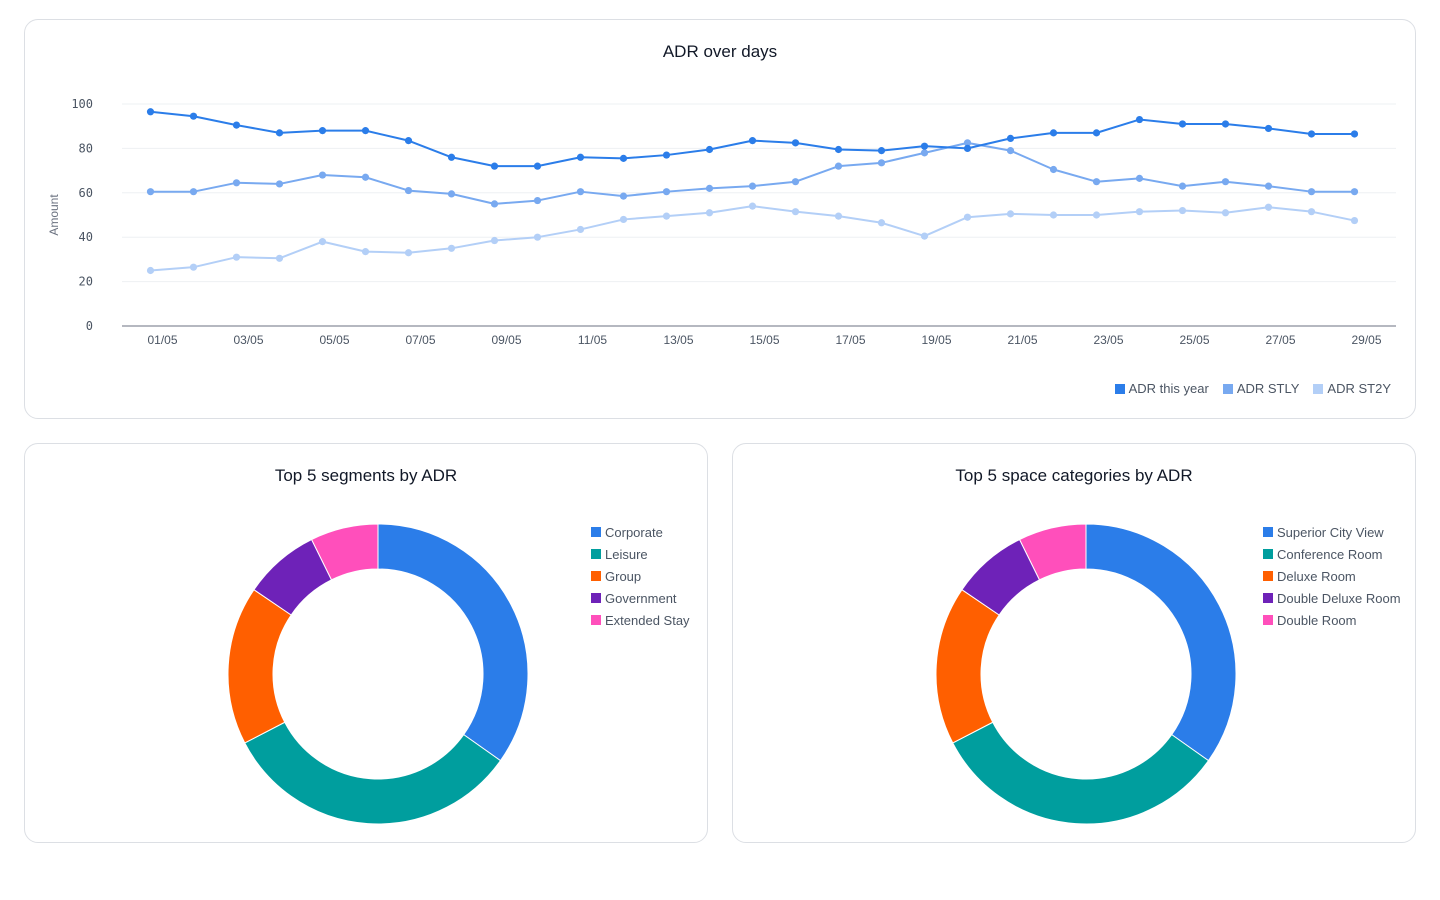 The width and height of the screenshot is (1440, 900). What do you see at coordinates (1332, 576) in the screenshot?
I see `legend-item-deluxe-room: Deluxe Room` at bounding box center [1332, 576].